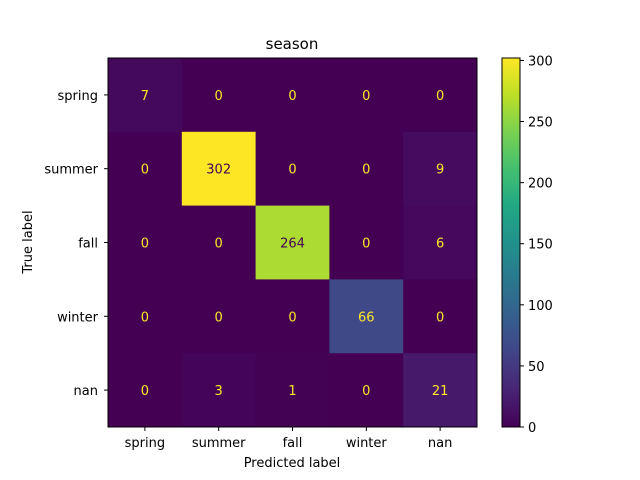  Describe the element at coordinates (145, 443) in the screenshot. I see `x-tick-label: spring` at that location.